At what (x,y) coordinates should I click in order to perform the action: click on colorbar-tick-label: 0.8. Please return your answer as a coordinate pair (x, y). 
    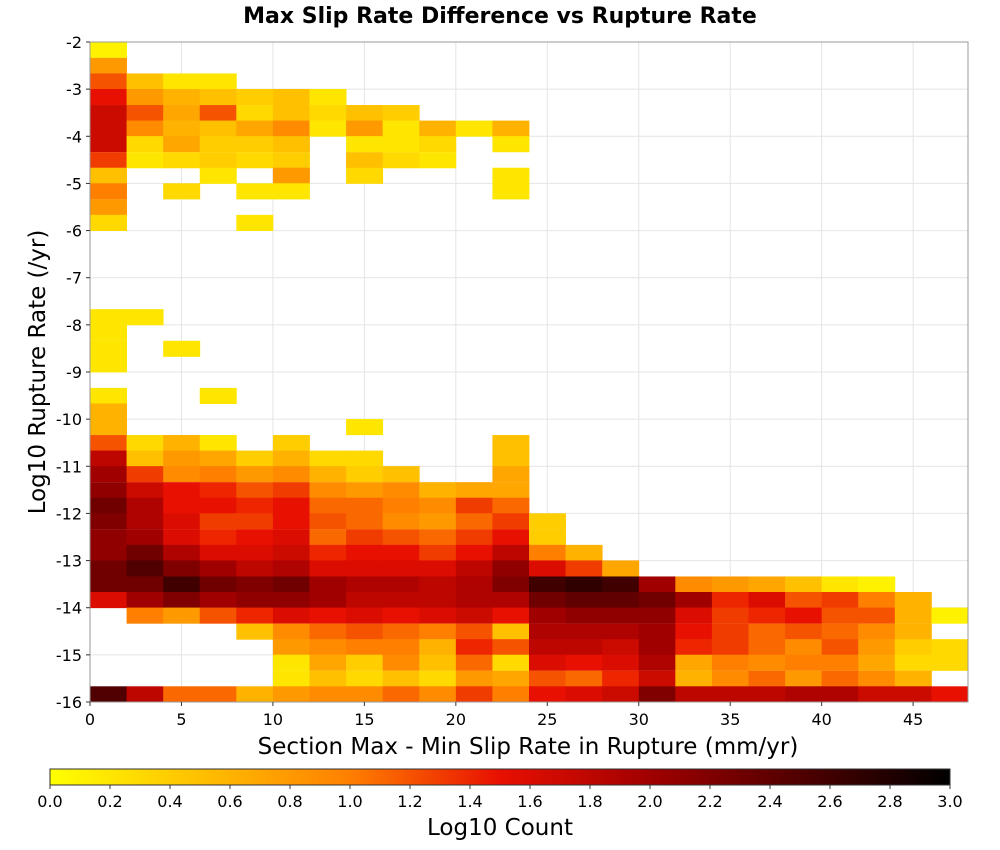
    Looking at the image, I should click on (289, 801).